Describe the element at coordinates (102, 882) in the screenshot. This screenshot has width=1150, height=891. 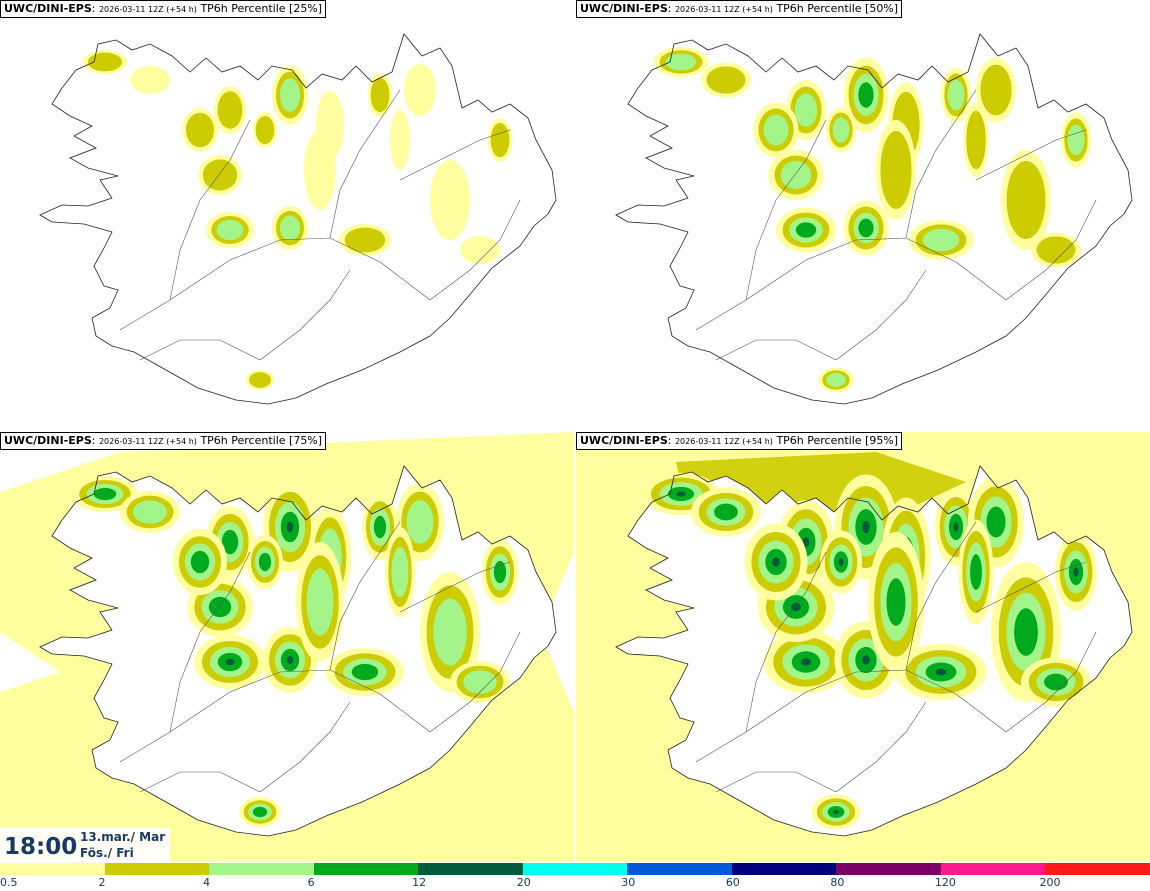
I see `colorbar-label: 2` at that location.